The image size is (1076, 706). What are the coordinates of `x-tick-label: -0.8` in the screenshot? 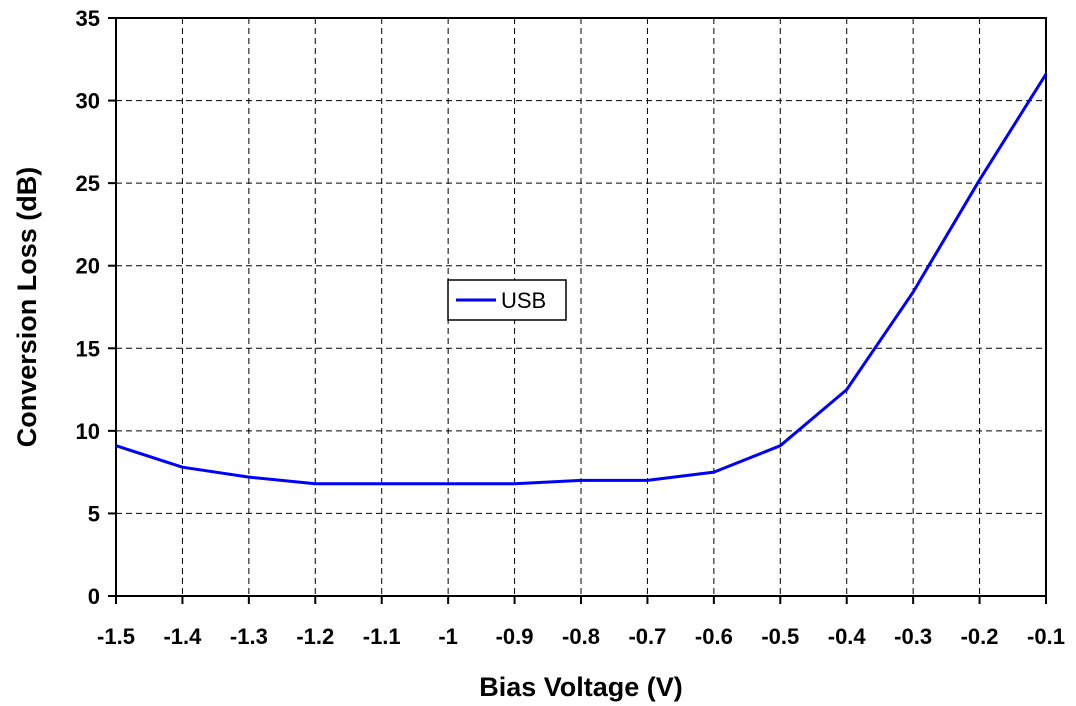 It's located at (581, 636).